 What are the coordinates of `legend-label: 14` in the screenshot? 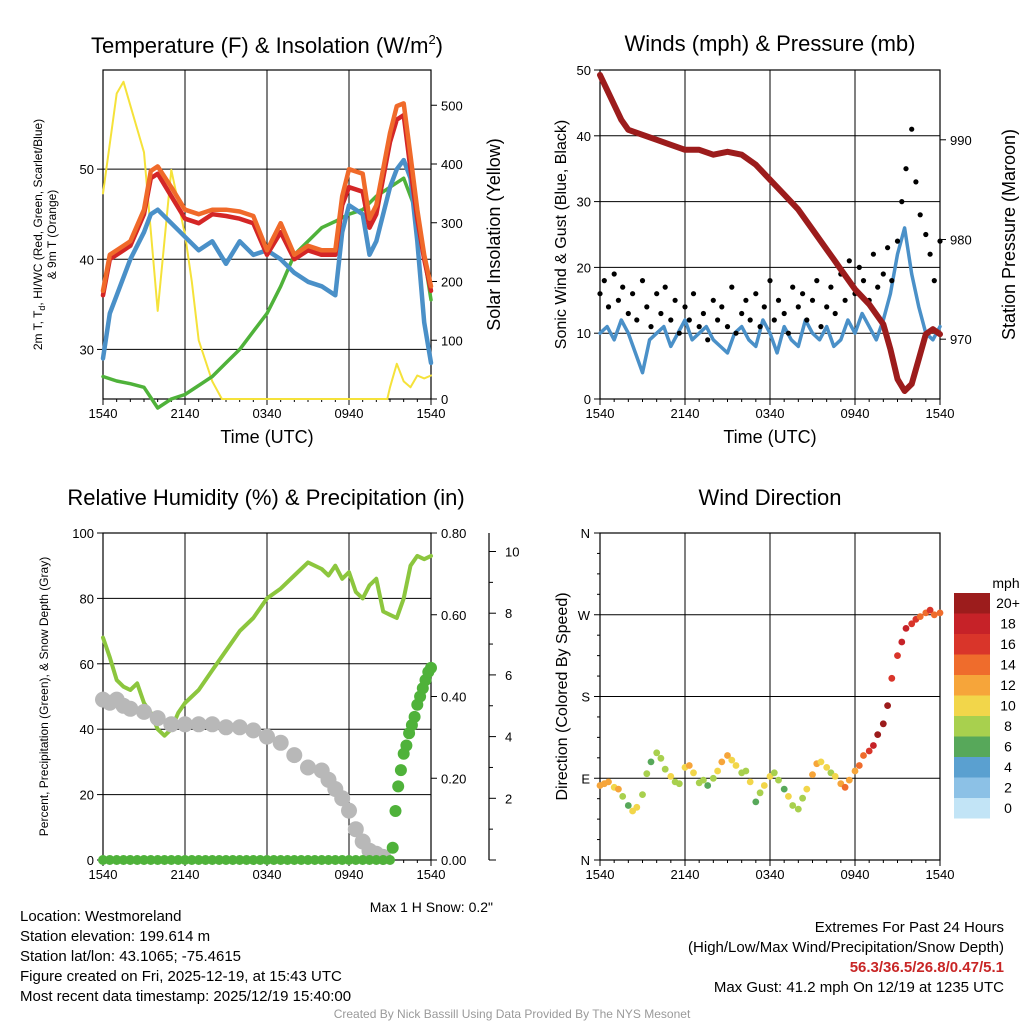 It's located at (1008, 665).